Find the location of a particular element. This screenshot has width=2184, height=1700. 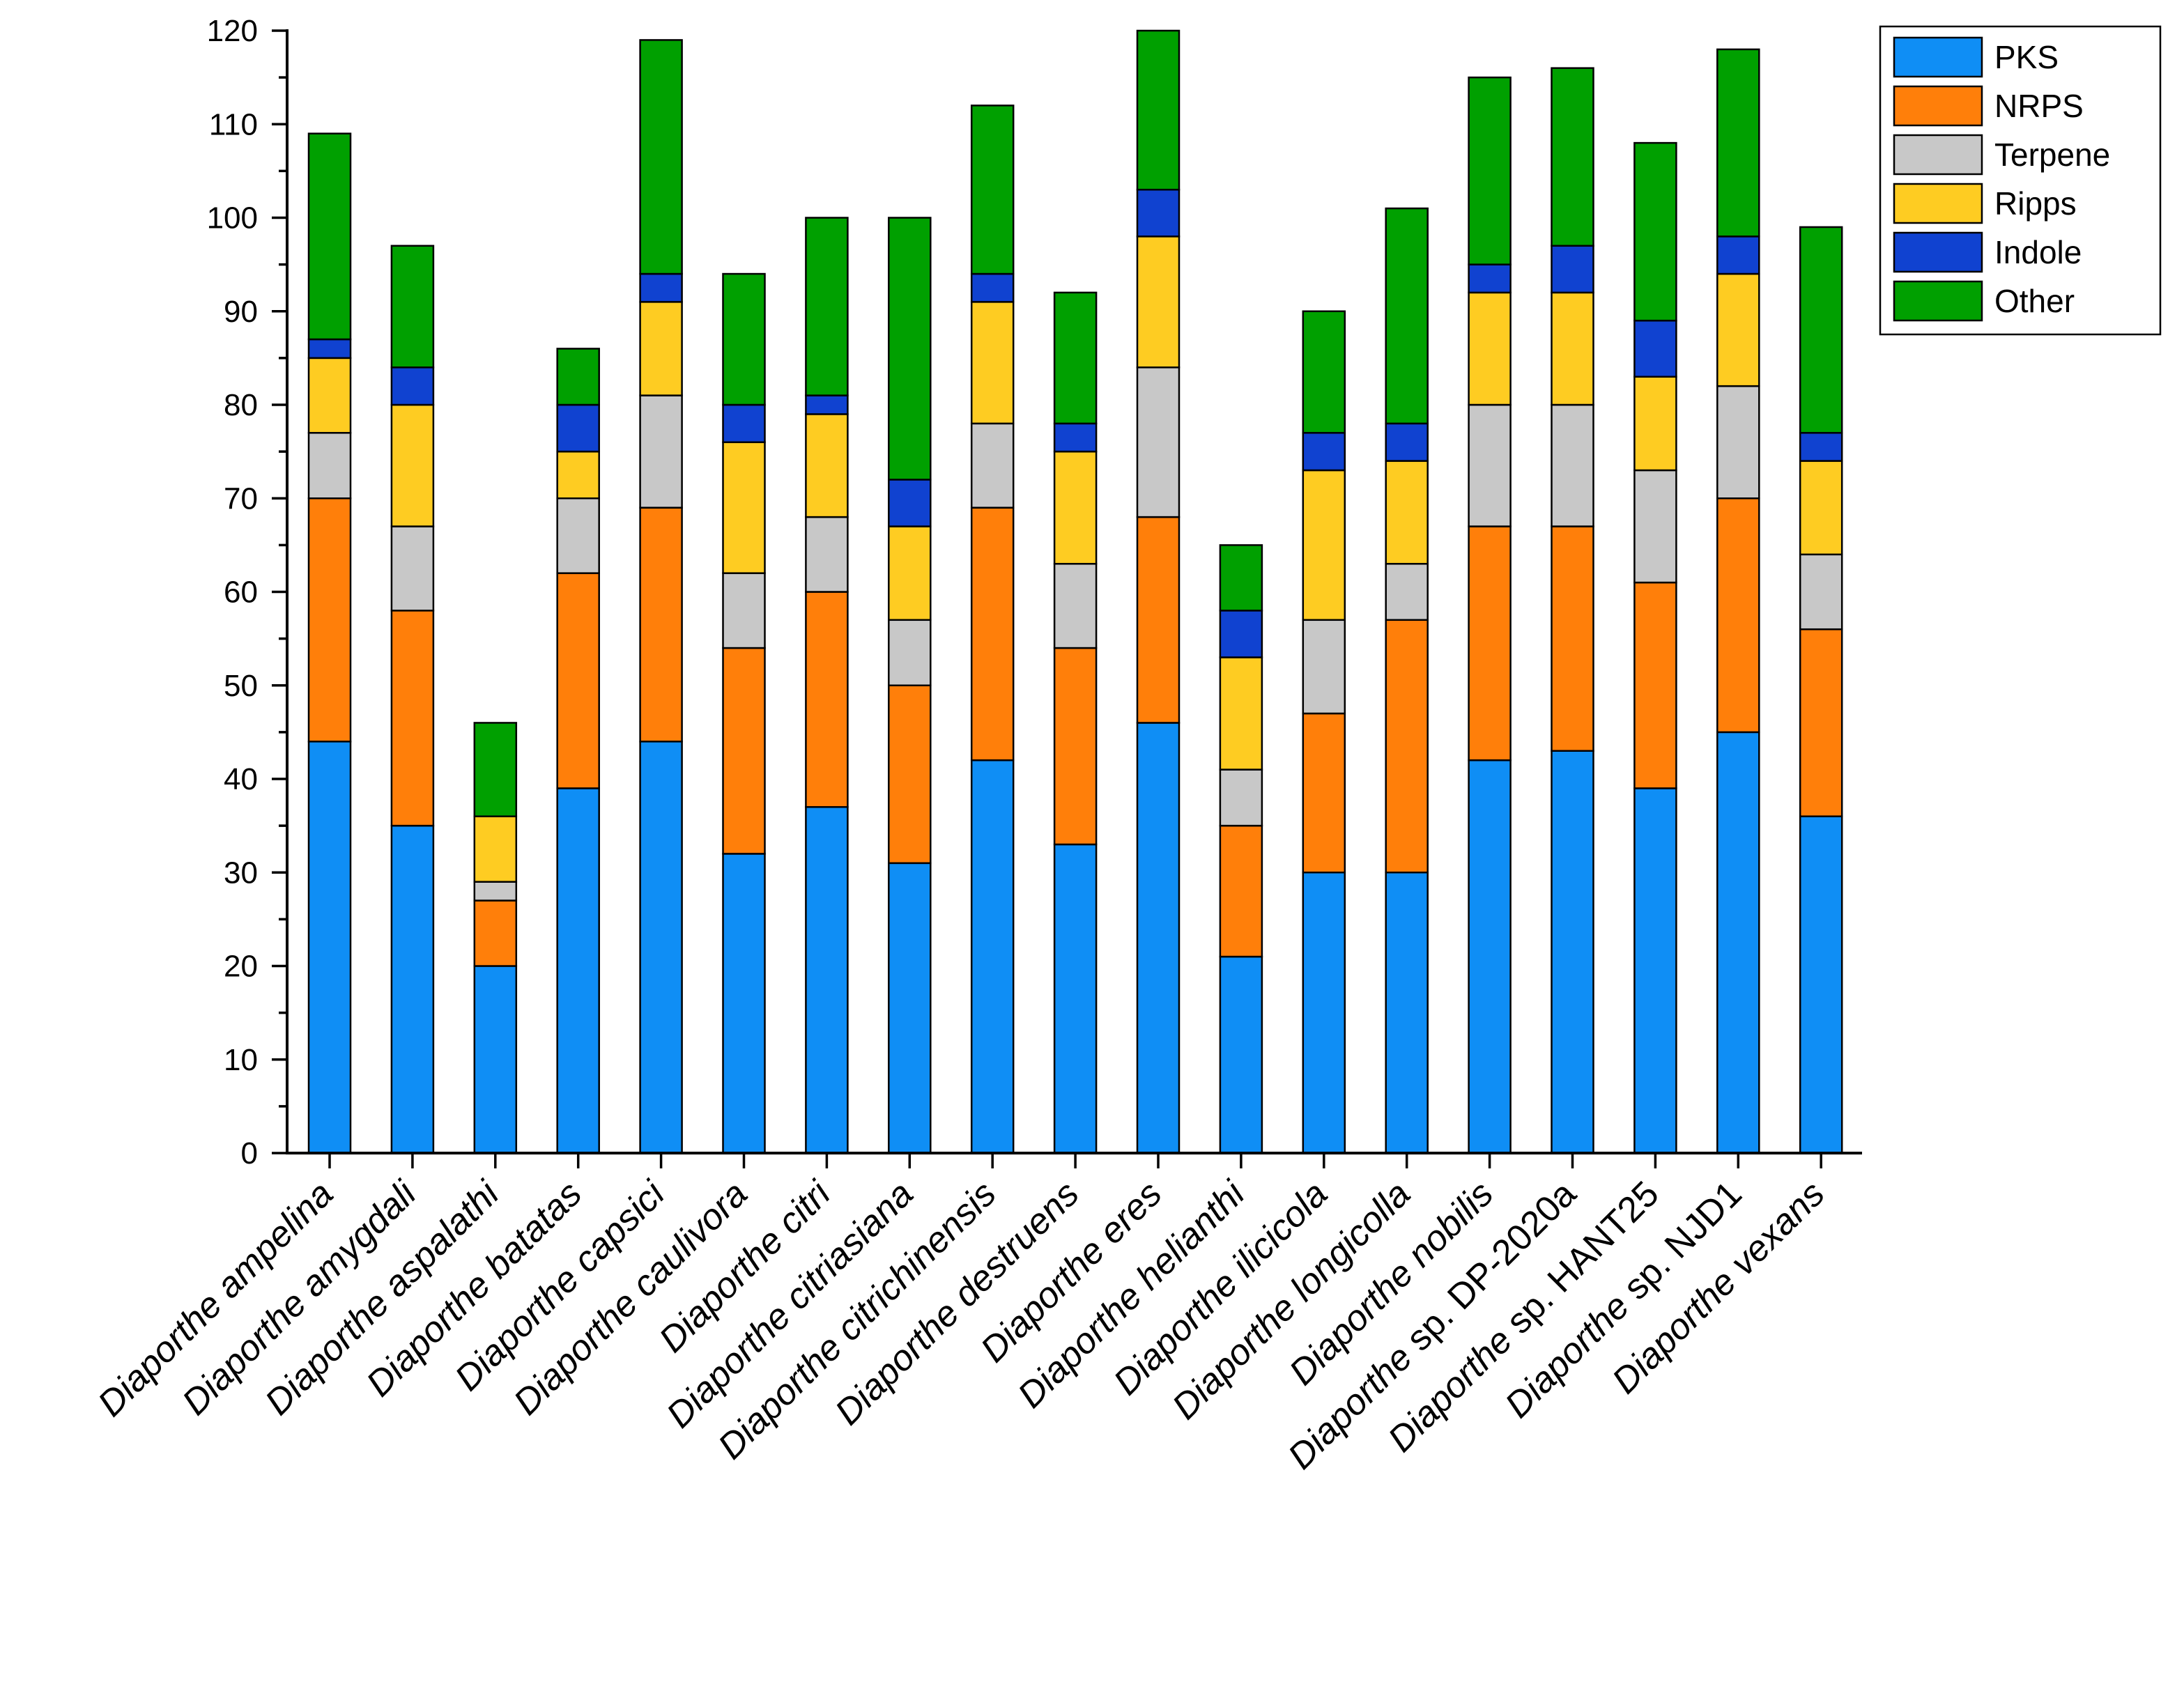

y-tick-label: 70 is located at coordinates (241, 498).